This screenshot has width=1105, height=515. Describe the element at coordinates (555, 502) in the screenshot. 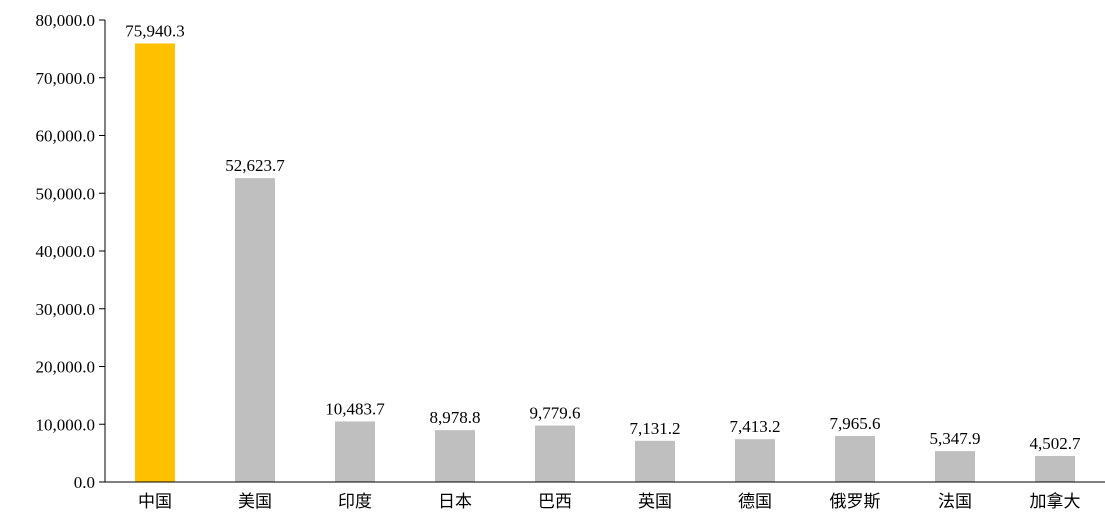

I see `x-category-label: 巴西` at that location.